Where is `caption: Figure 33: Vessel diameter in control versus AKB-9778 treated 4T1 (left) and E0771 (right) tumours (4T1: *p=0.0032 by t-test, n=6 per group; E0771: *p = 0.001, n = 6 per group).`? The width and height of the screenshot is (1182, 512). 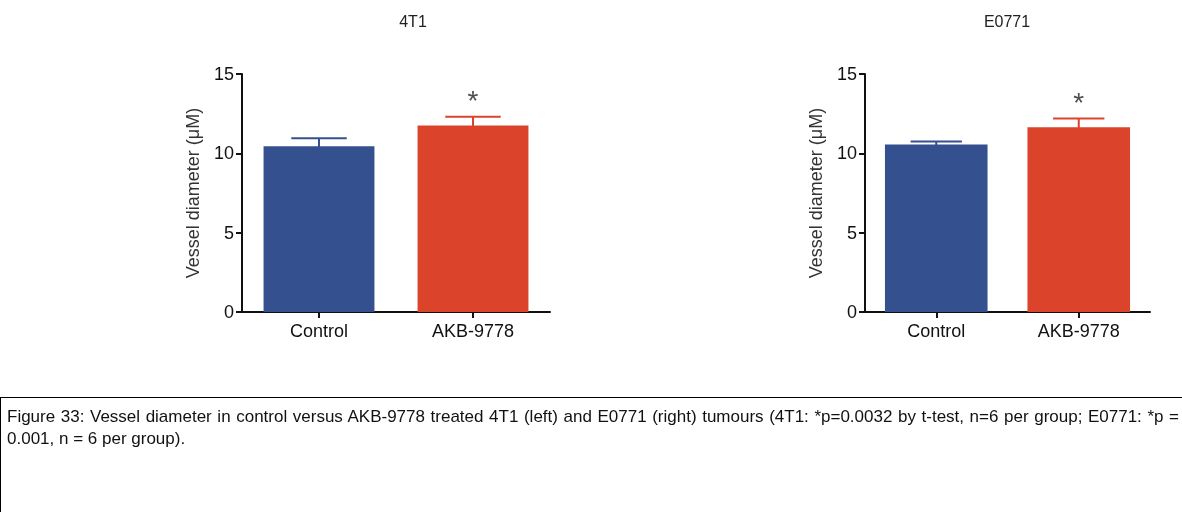 caption: Figure 33: Vessel diameter in control versus AKB-9778 treated 4T1 (left) and E0771 (right) tumours (4T1: *p=0.0032 by t-test, n=6 per group; E0771: *p = 0.001, n = 6 per group). is located at coordinates (593, 428).